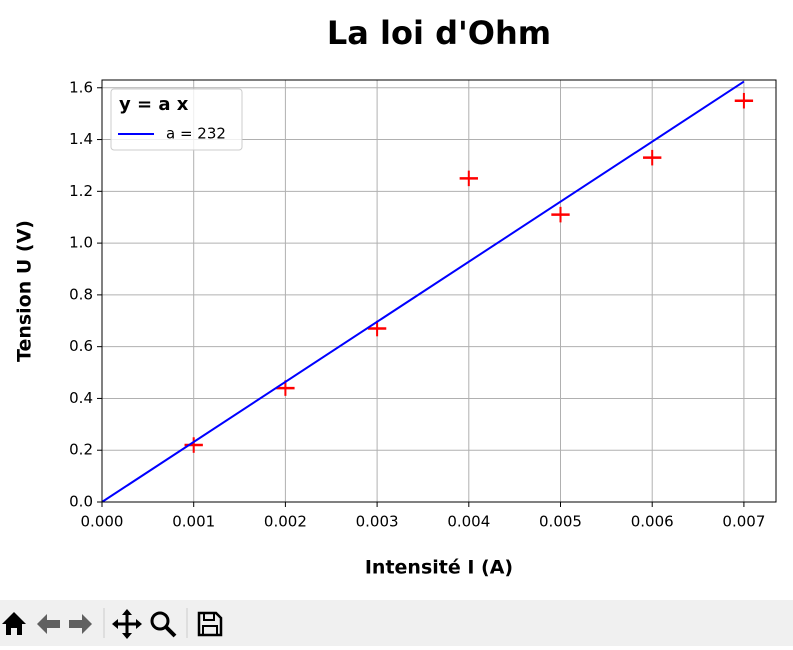 The width and height of the screenshot is (793, 650). What do you see at coordinates (81, 139) in the screenshot?
I see `y-tick-label: 1.4` at bounding box center [81, 139].